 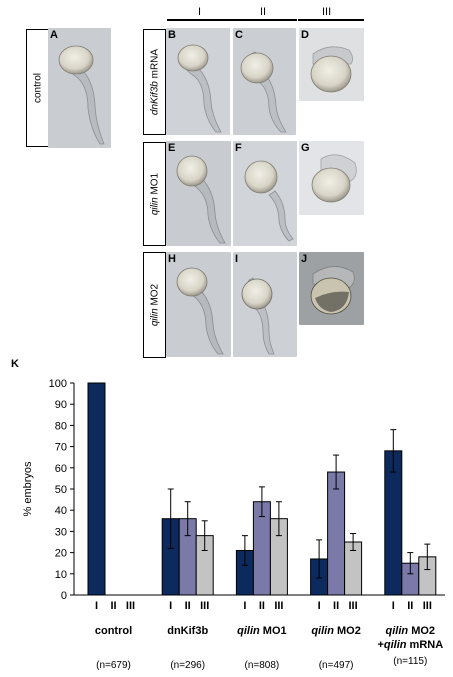 I want to click on panel-e: E, so click(x=198, y=193).